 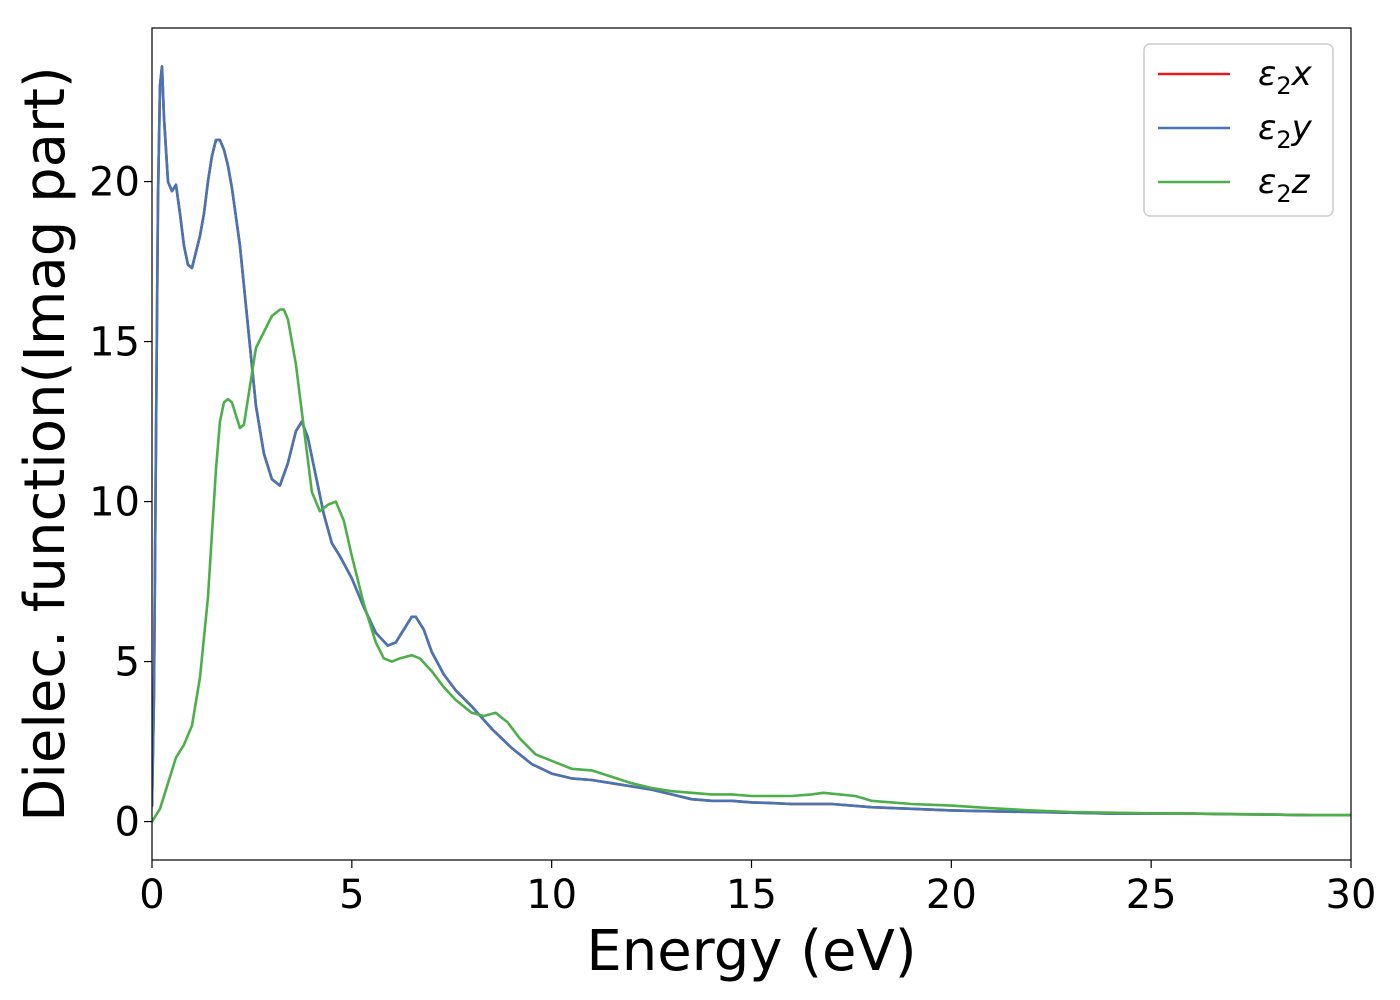 What do you see at coordinates (1284, 185) in the screenshot?
I see `legend-label-z: ε2z` at bounding box center [1284, 185].